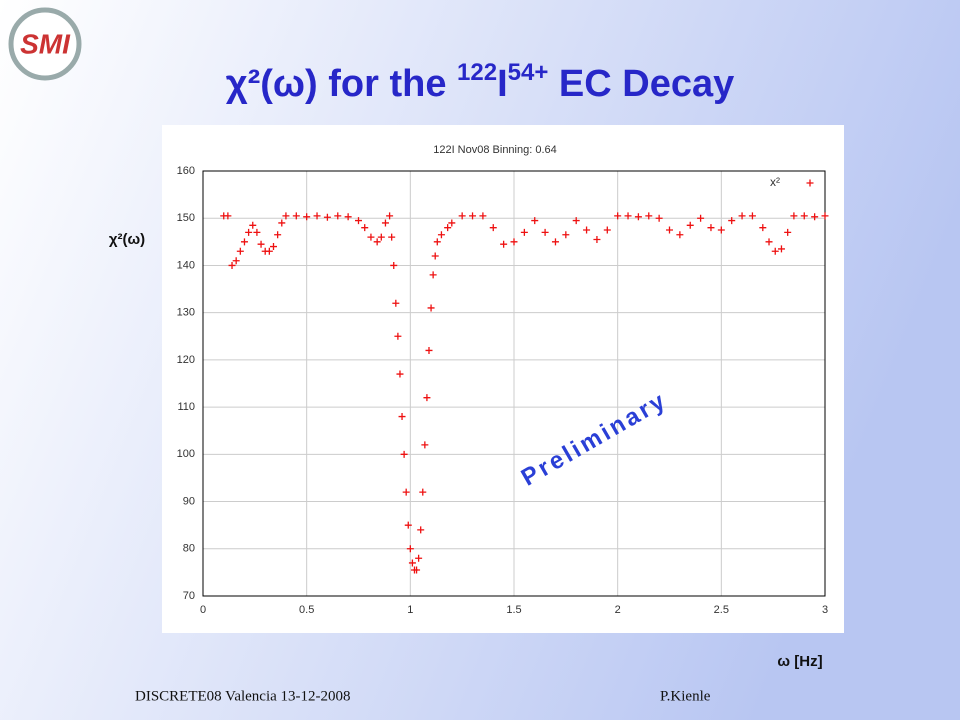 This screenshot has width=960, height=720. I want to click on y-tick-label: 160, so click(186, 171).